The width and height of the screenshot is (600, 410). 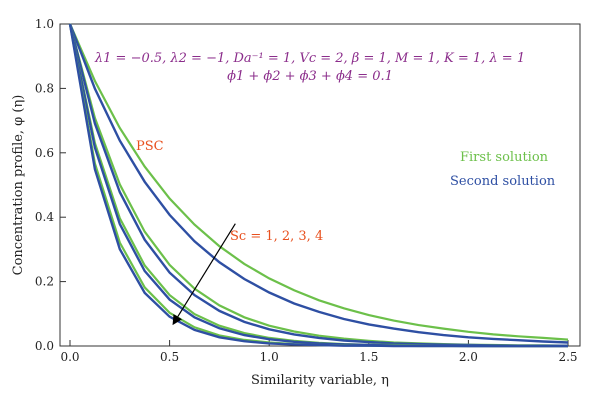 I want to click on x-tick-label-2: 1.0, so click(x=269, y=357).